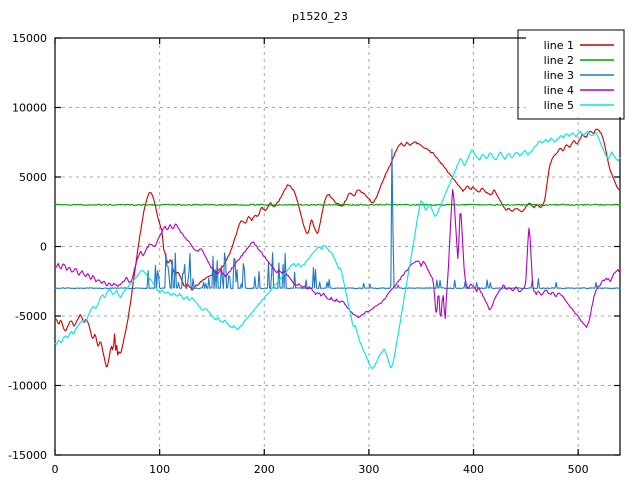 The image size is (640, 480). Describe the element at coordinates (33, 177) in the screenshot. I see `y-tick-label: 5000` at that location.